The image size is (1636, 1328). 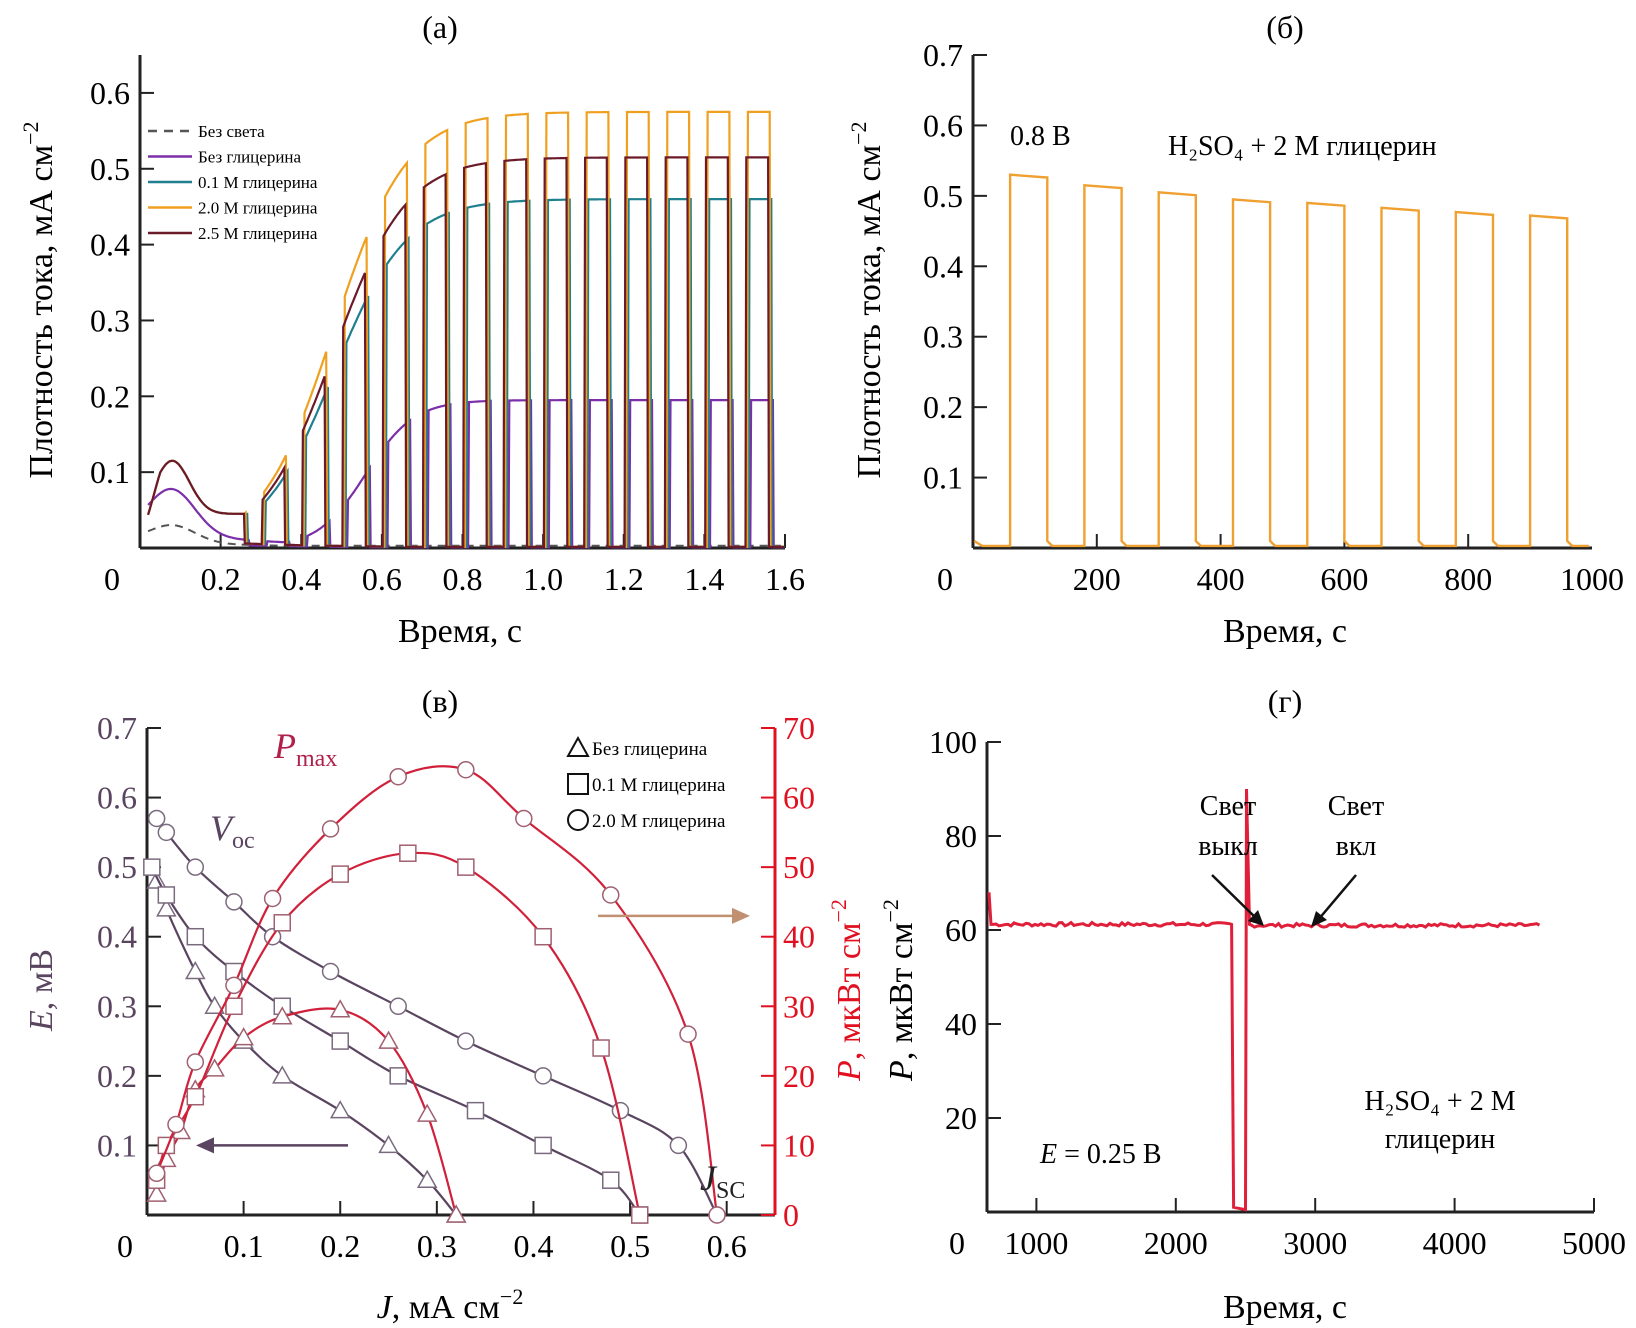 I want to click on panel-a-ylabel: Плотность тока, мА см−2, so click(x=39, y=299).